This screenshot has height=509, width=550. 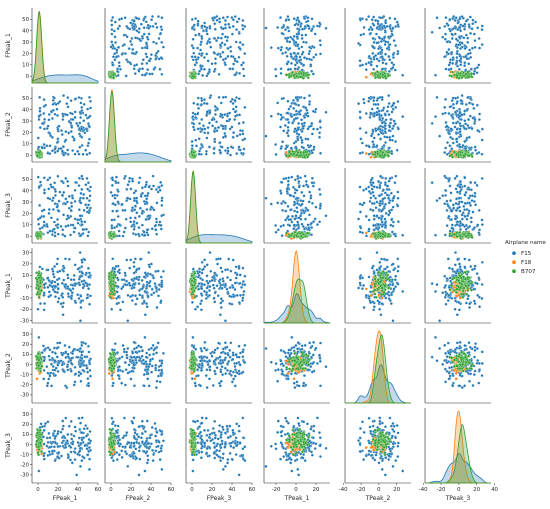 I want to click on y-tick-label: 40, so click(x=25, y=192).